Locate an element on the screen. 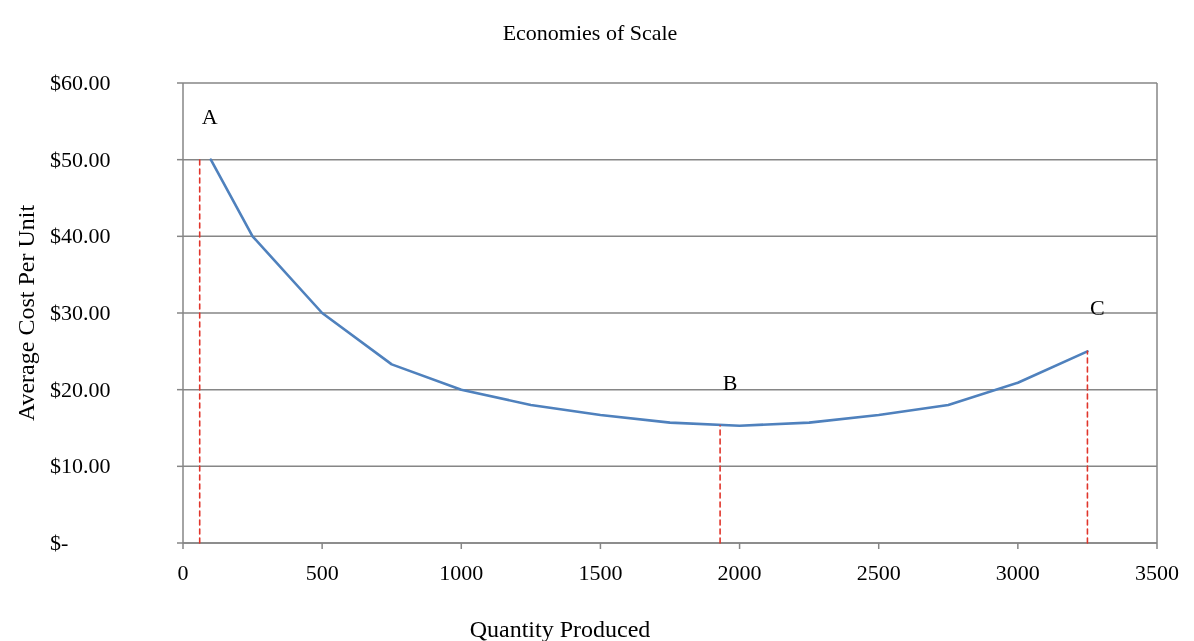  x-tick-label: 1000 is located at coordinates (461, 572).